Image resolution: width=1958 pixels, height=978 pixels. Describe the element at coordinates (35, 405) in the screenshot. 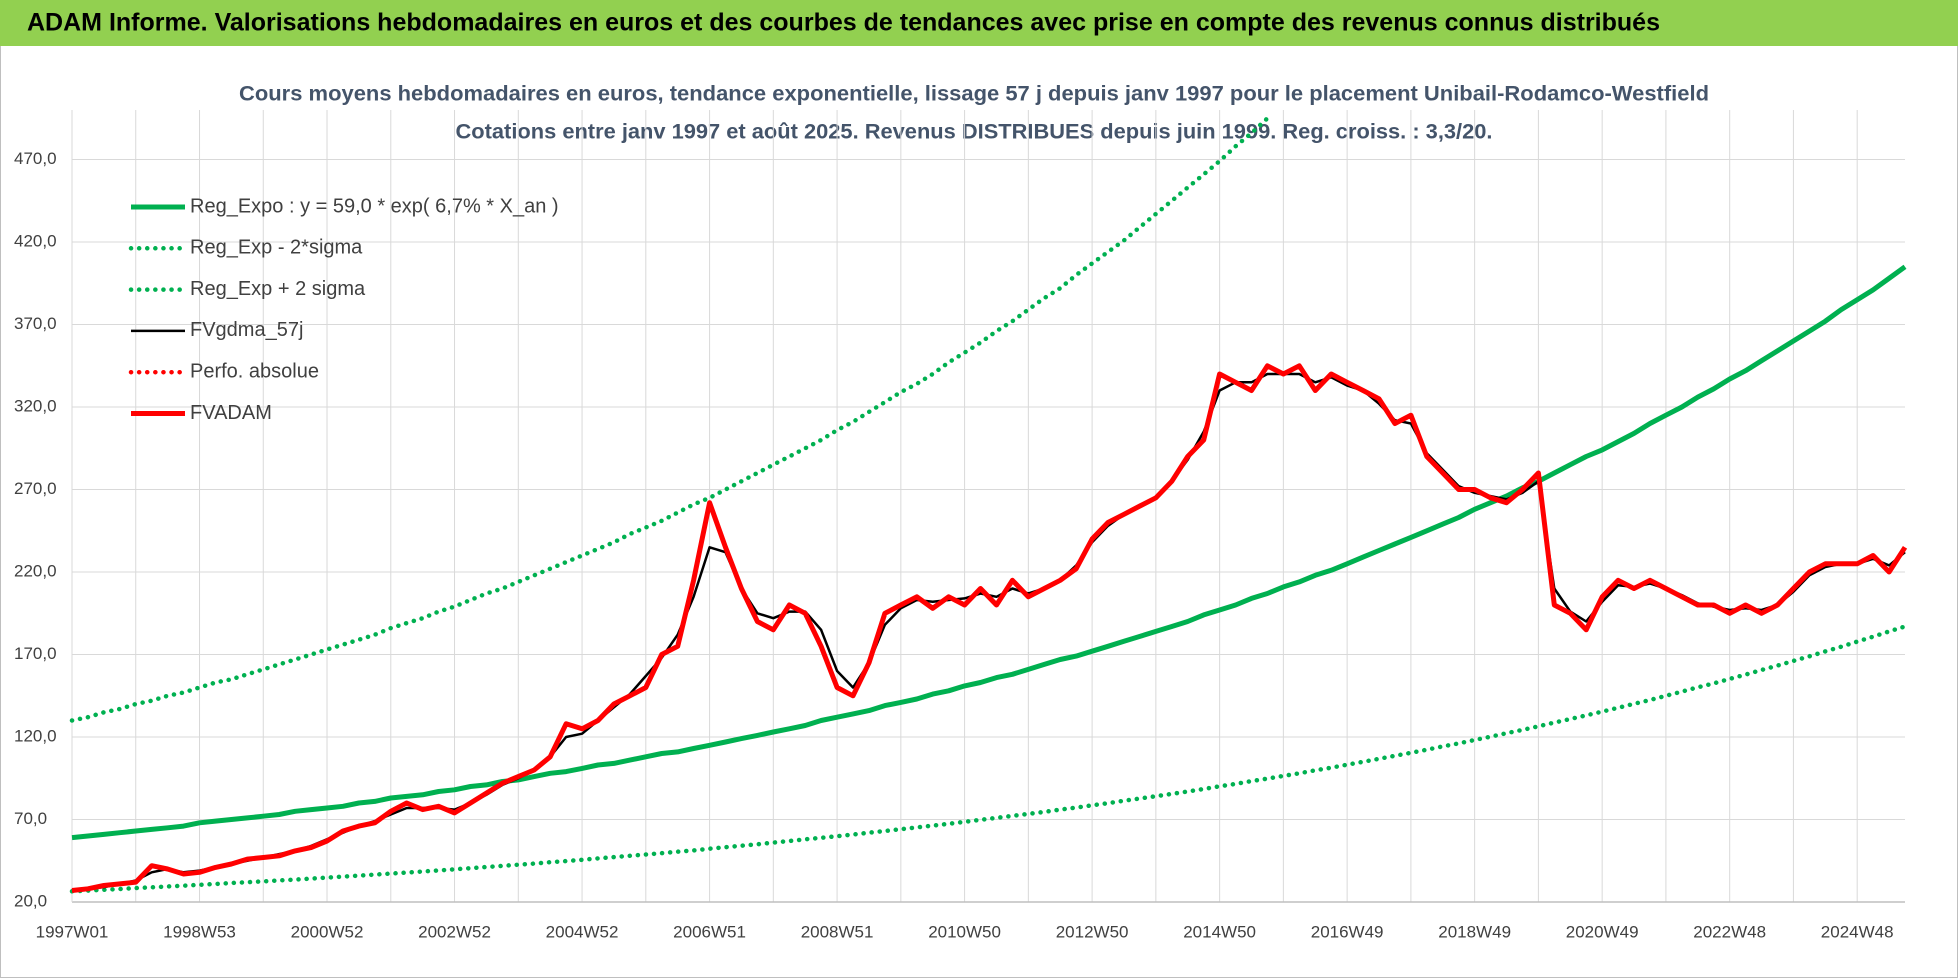

I see `y-tick-label: 320,0` at that location.